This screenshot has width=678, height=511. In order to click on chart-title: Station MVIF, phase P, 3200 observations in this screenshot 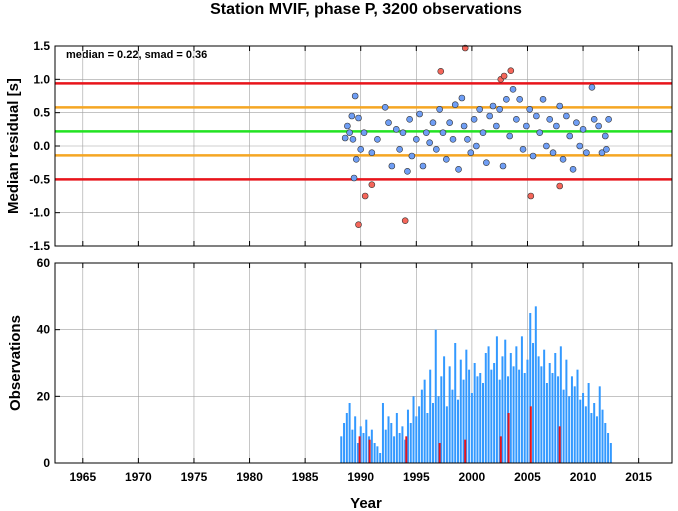, I will do `click(366, 9)`.